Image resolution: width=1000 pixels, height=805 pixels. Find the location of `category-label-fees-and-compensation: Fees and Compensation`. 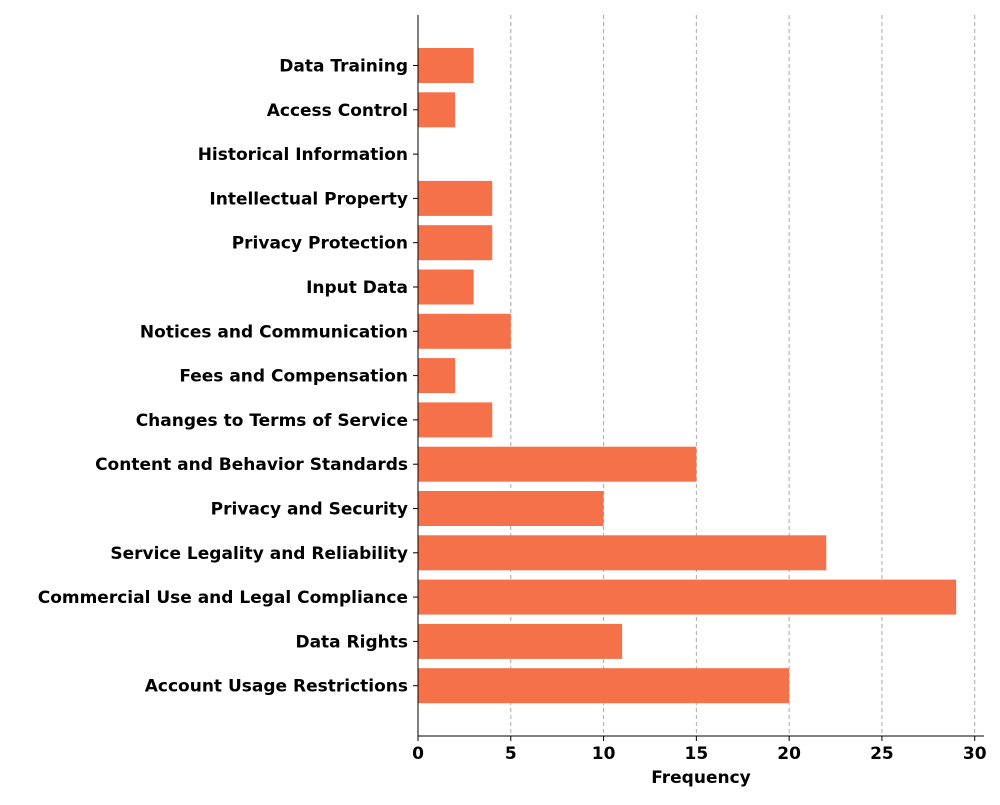

category-label-fees-and-compensation: Fees and Compensation is located at coordinates (293, 377).